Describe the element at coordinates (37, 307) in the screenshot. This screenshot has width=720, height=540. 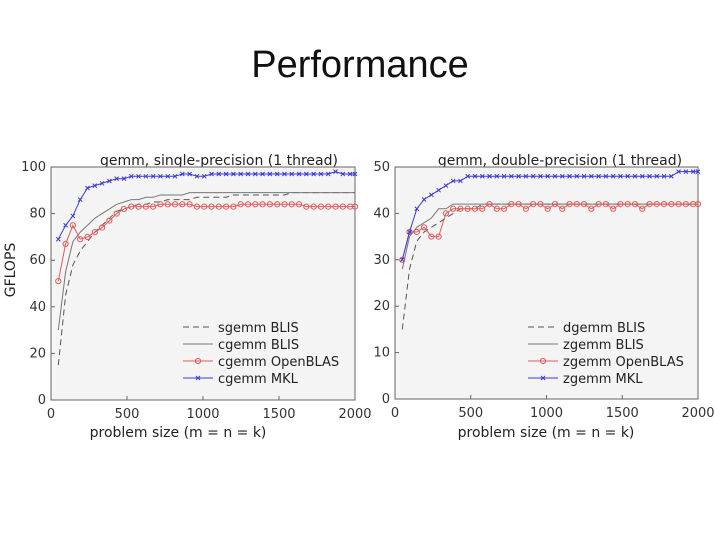
I see `y-tick-label: 40` at that location.